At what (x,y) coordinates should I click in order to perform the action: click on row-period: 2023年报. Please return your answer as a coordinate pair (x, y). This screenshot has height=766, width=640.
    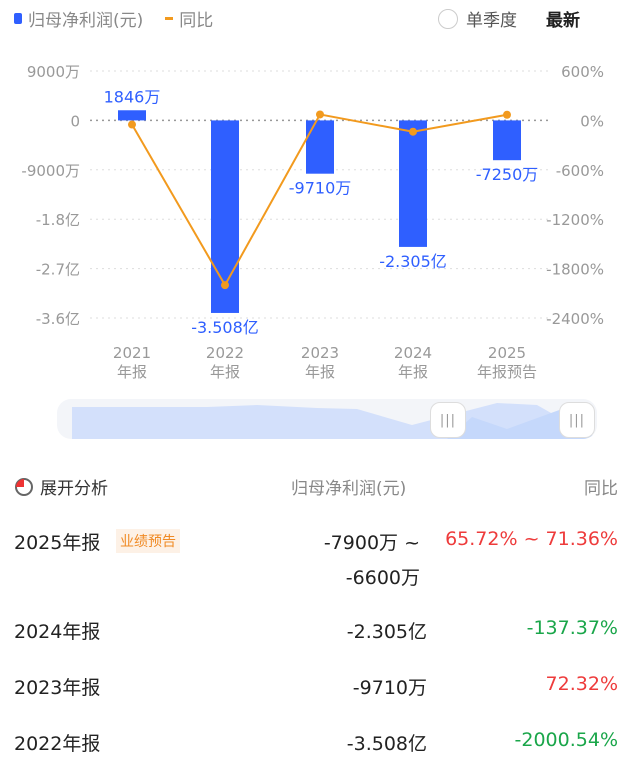
    Looking at the image, I should click on (57, 688).